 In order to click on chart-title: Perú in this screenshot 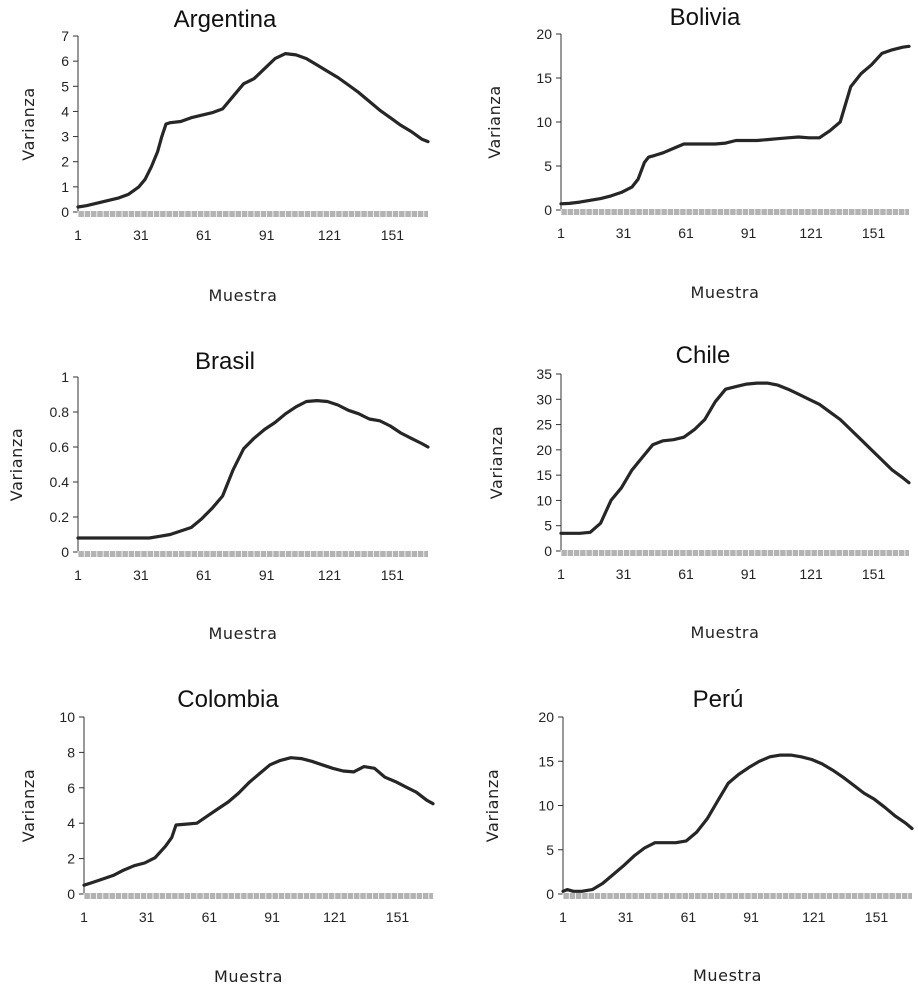, I will do `click(718, 699)`.